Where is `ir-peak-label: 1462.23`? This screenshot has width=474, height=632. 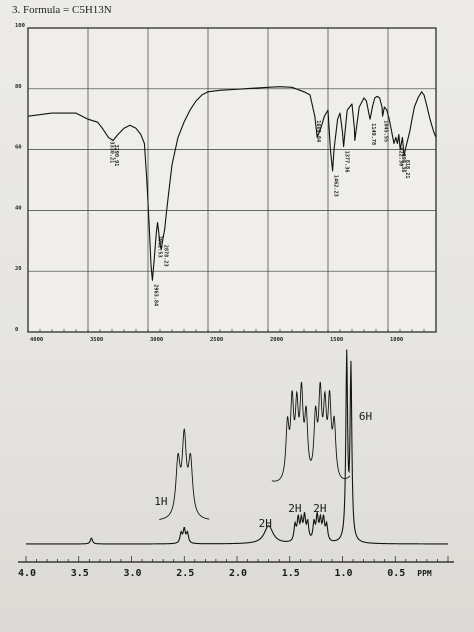 ir-peak-label: 1462.23 is located at coordinates (336, 186).